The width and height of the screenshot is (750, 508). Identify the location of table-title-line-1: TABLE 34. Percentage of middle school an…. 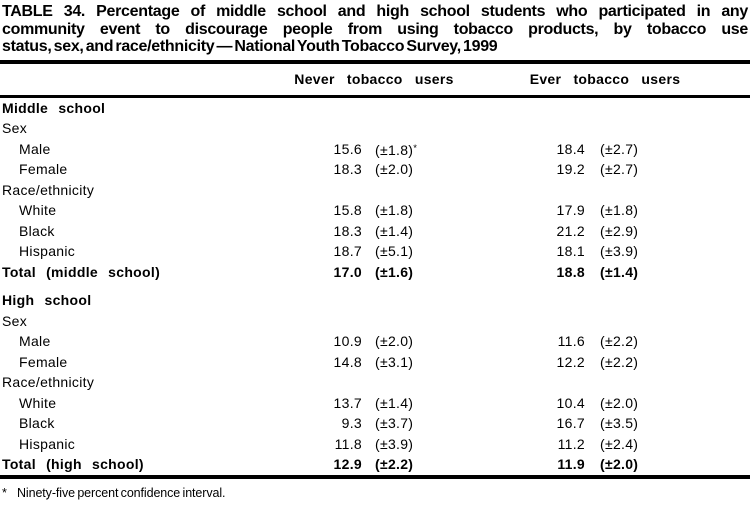
(375, 11).